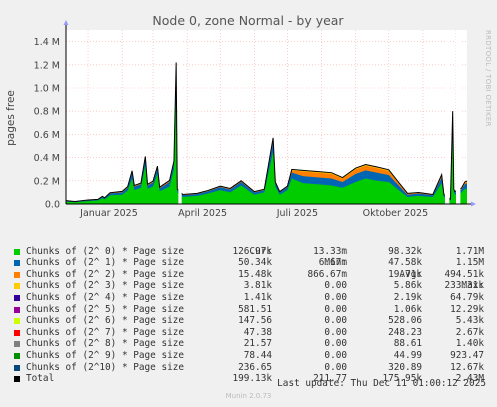 The image size is (497, 407). What do you see at coordinates (472, 286) in the screenshot?
I see `legend-header-max: Max:` at bounding box center [472, 286].